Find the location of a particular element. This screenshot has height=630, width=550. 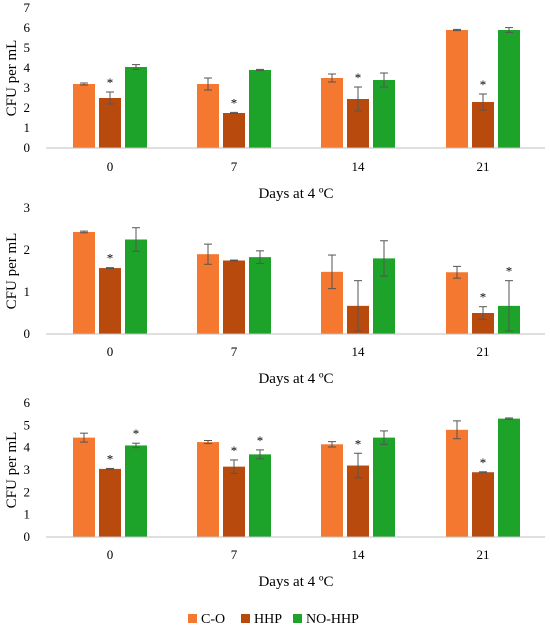

legend-label-hhp: HHP is located at coordinates (268, 619).